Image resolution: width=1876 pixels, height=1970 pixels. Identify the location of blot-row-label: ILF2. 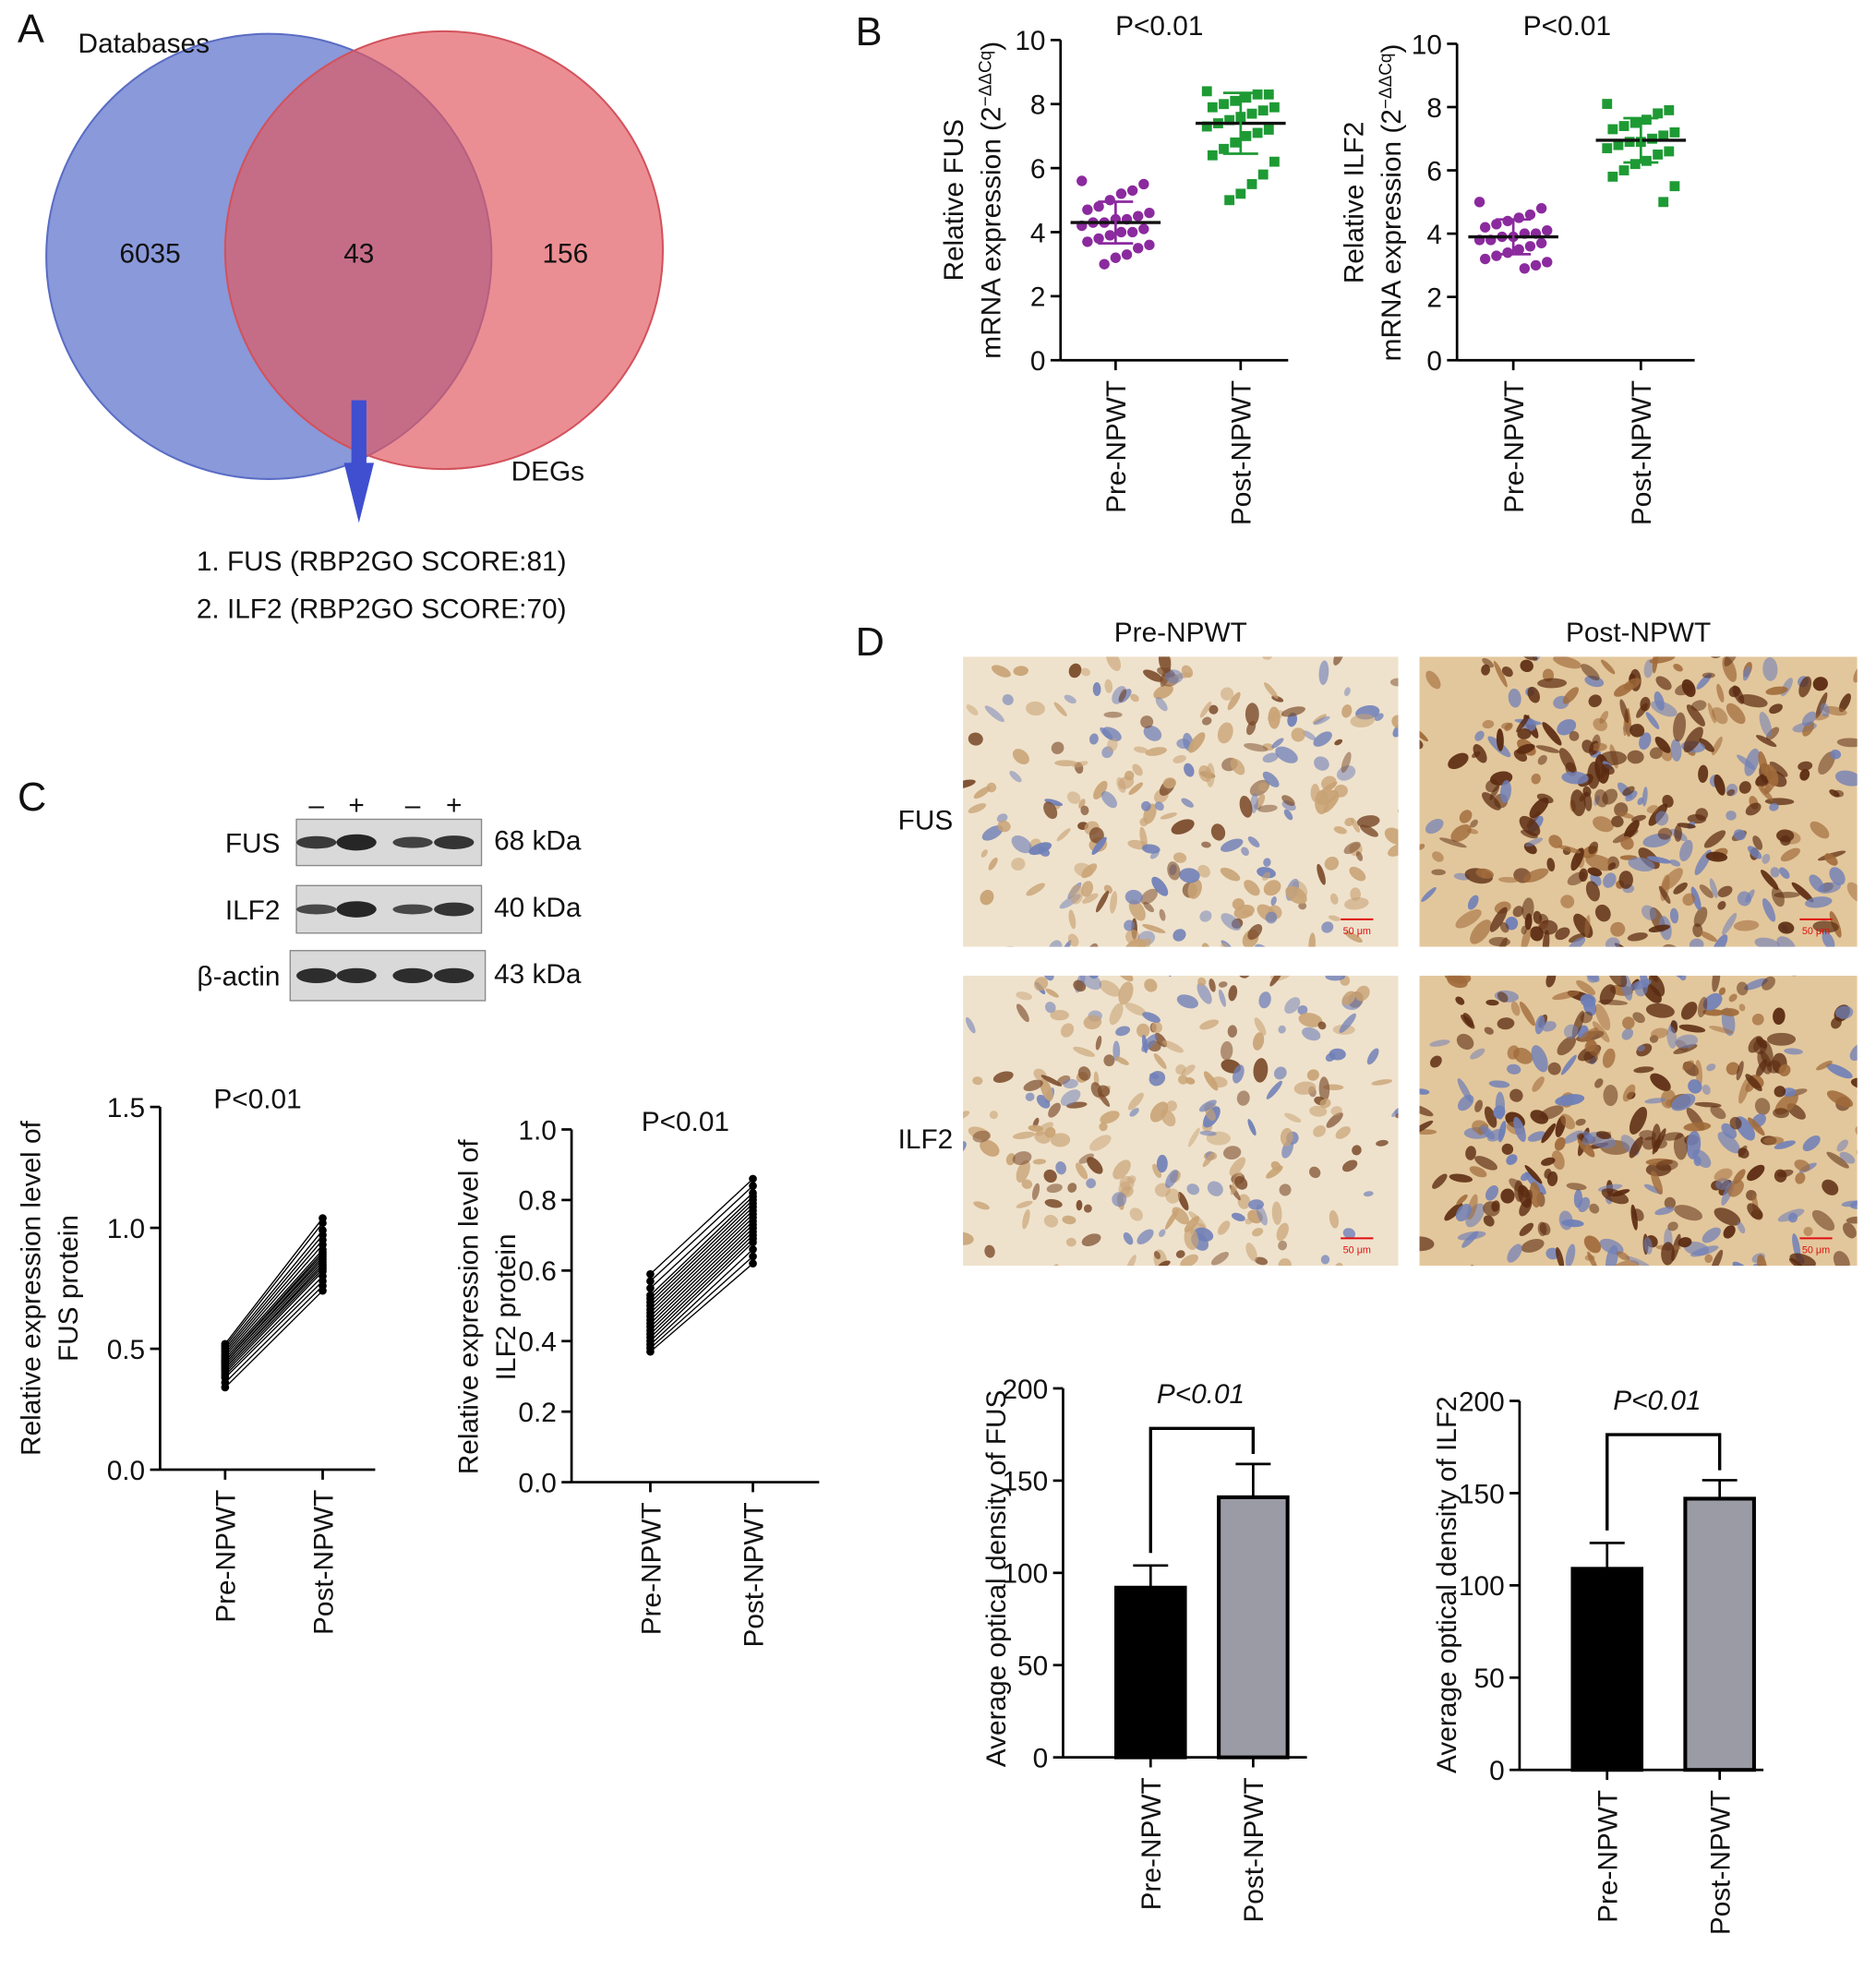
(253, 910).